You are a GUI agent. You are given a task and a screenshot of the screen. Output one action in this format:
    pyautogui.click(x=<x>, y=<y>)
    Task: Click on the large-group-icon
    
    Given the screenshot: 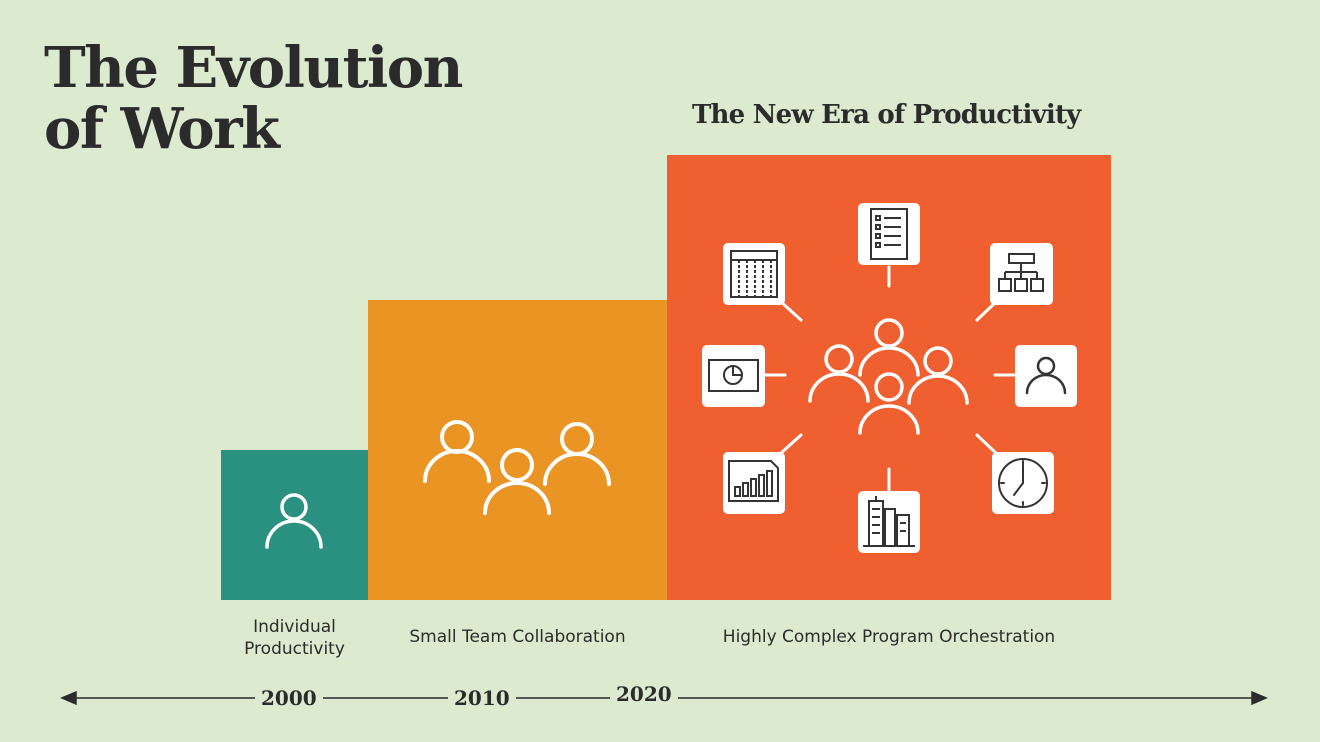 What is the action you would take?
    pyautogui.click(x=888, y=376)
    